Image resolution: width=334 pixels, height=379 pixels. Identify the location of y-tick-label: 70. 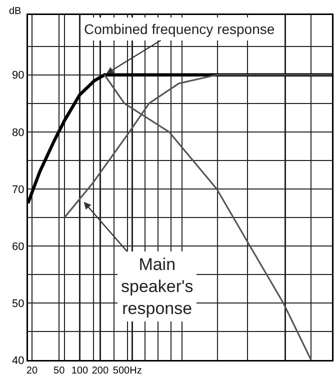
(18, 190).